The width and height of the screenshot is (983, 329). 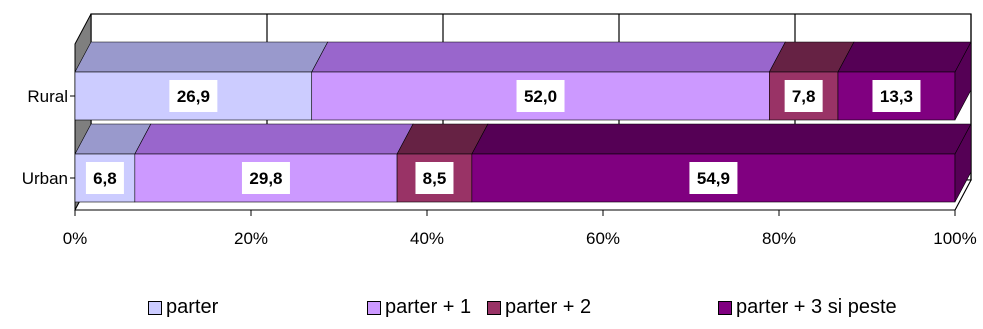 I want to click on legend-item: parter + 3 si peste, so click(x=807, y=307).